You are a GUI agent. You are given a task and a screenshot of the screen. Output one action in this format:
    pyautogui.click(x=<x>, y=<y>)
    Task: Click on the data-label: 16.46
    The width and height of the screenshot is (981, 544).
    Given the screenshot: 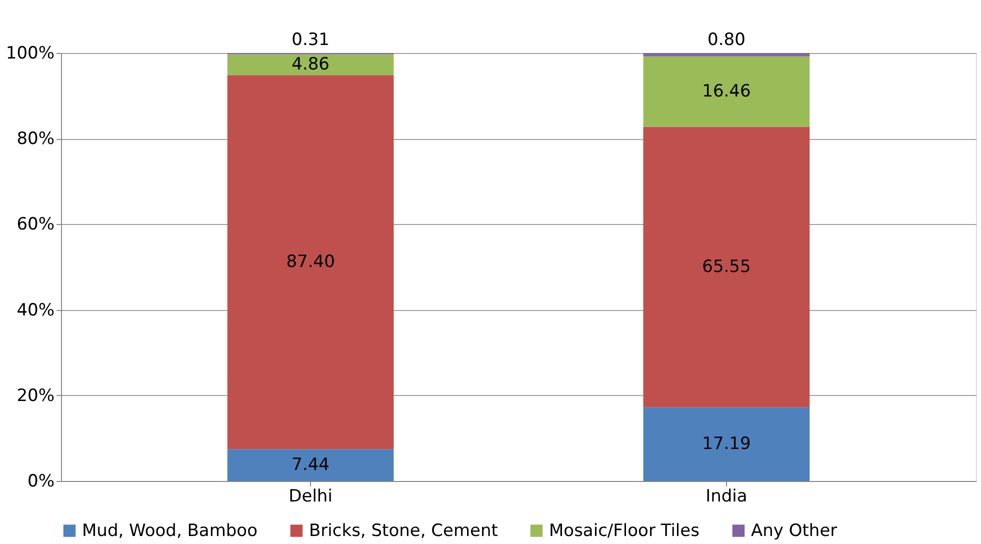 What is the action you would take?
    pyautogui.click(x=726, y=92)
    